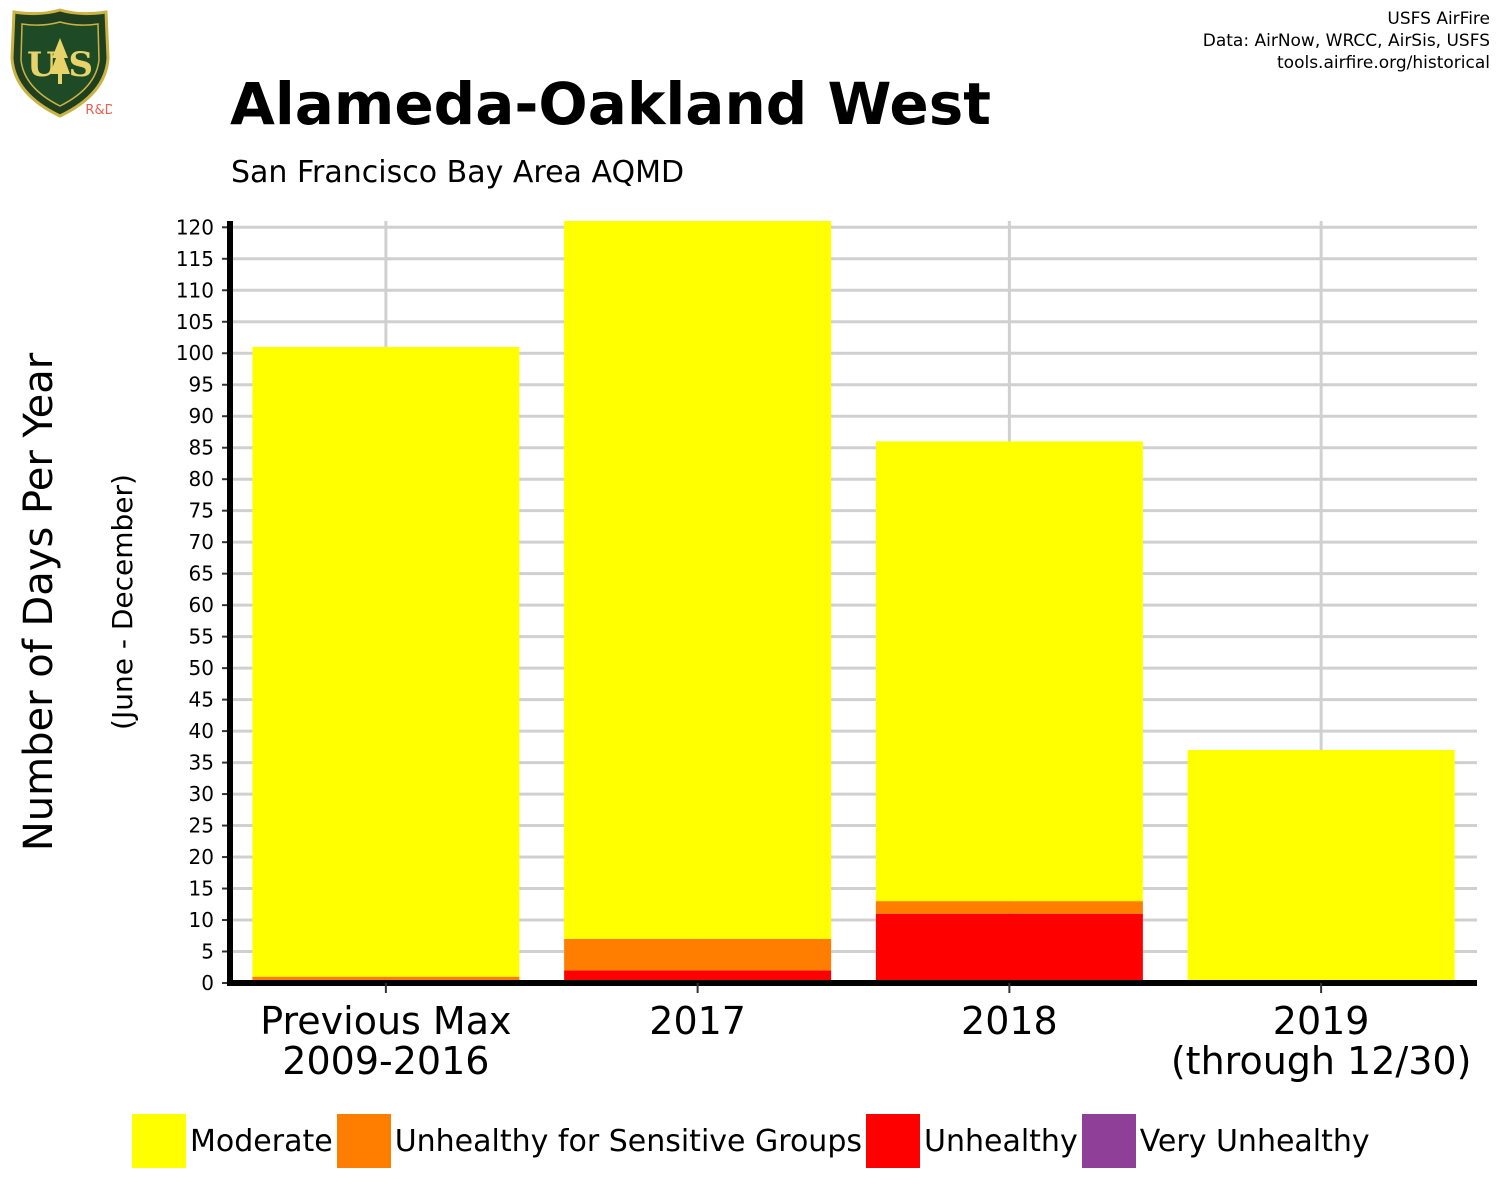  I want to click on legend-item-moderate: Moderate, so click(232, 1141).